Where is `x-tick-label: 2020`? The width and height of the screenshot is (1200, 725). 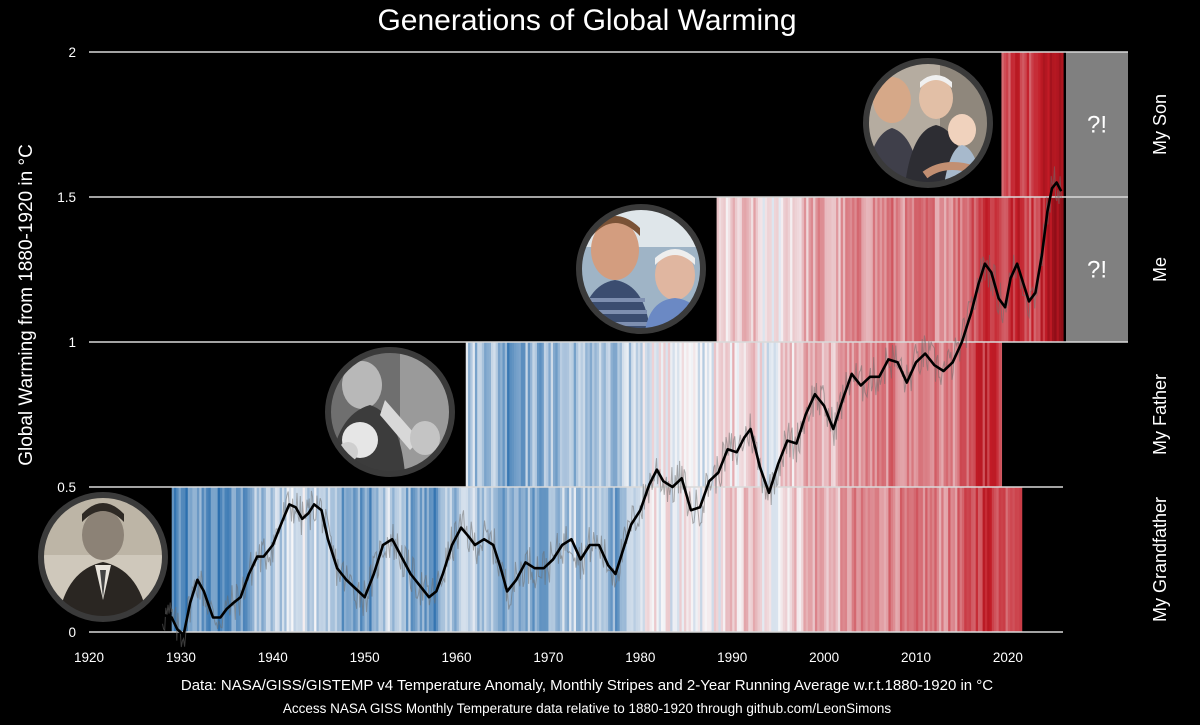 x-tick-label: 2020 is located at coordinates (1008, 657).